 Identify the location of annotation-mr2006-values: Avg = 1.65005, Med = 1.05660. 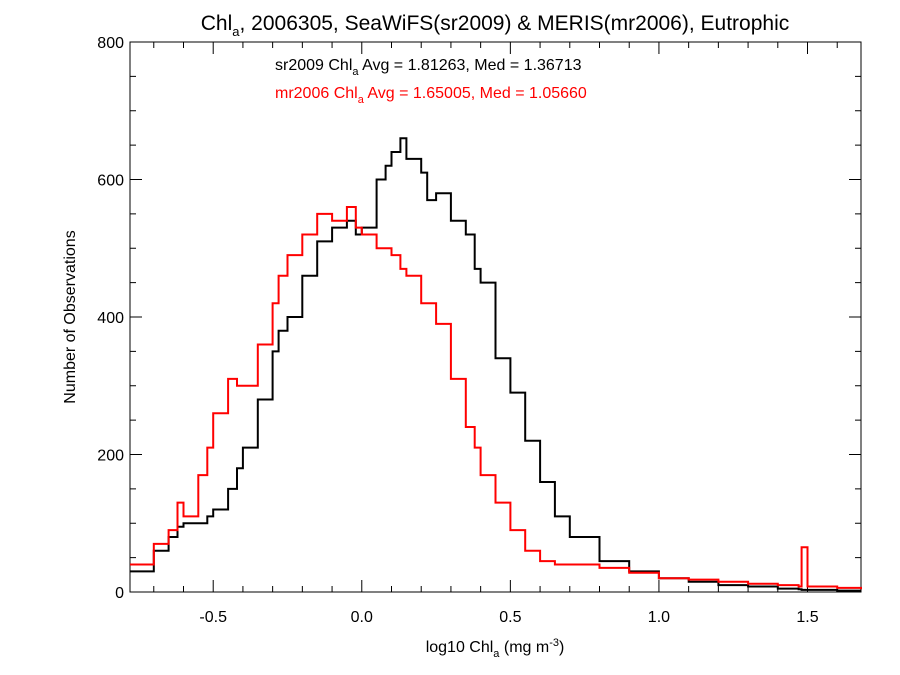
(475, 93).